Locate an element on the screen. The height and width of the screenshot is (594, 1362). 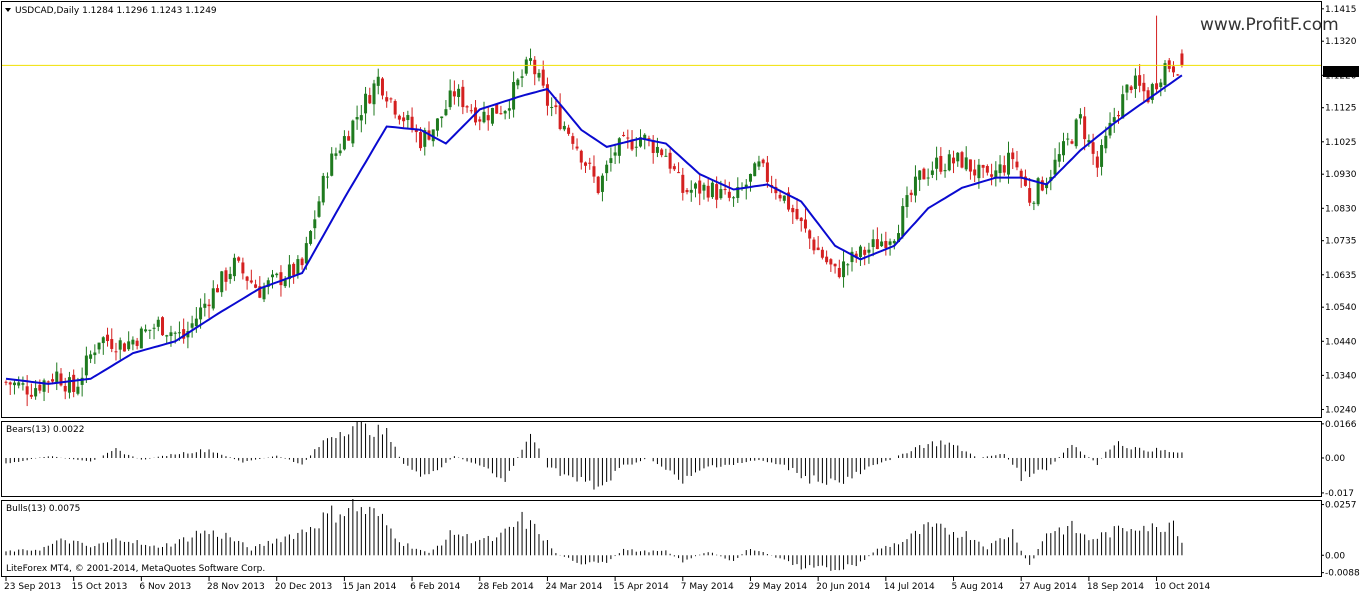
y-tick-label: 1.1125 is located at coordinates (1341, 109).